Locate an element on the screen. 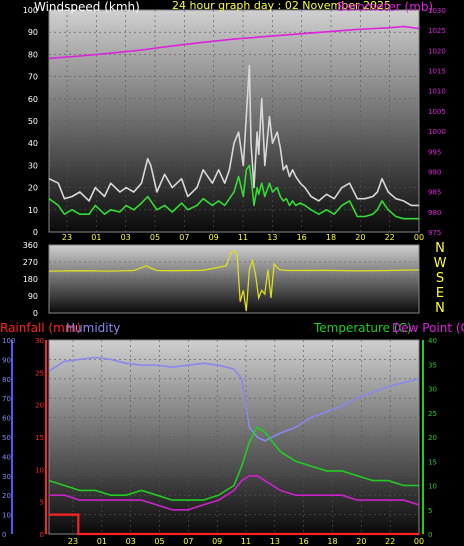 This screenshot has height=546, width=464. direction-line is located at coordinates (234, 280).